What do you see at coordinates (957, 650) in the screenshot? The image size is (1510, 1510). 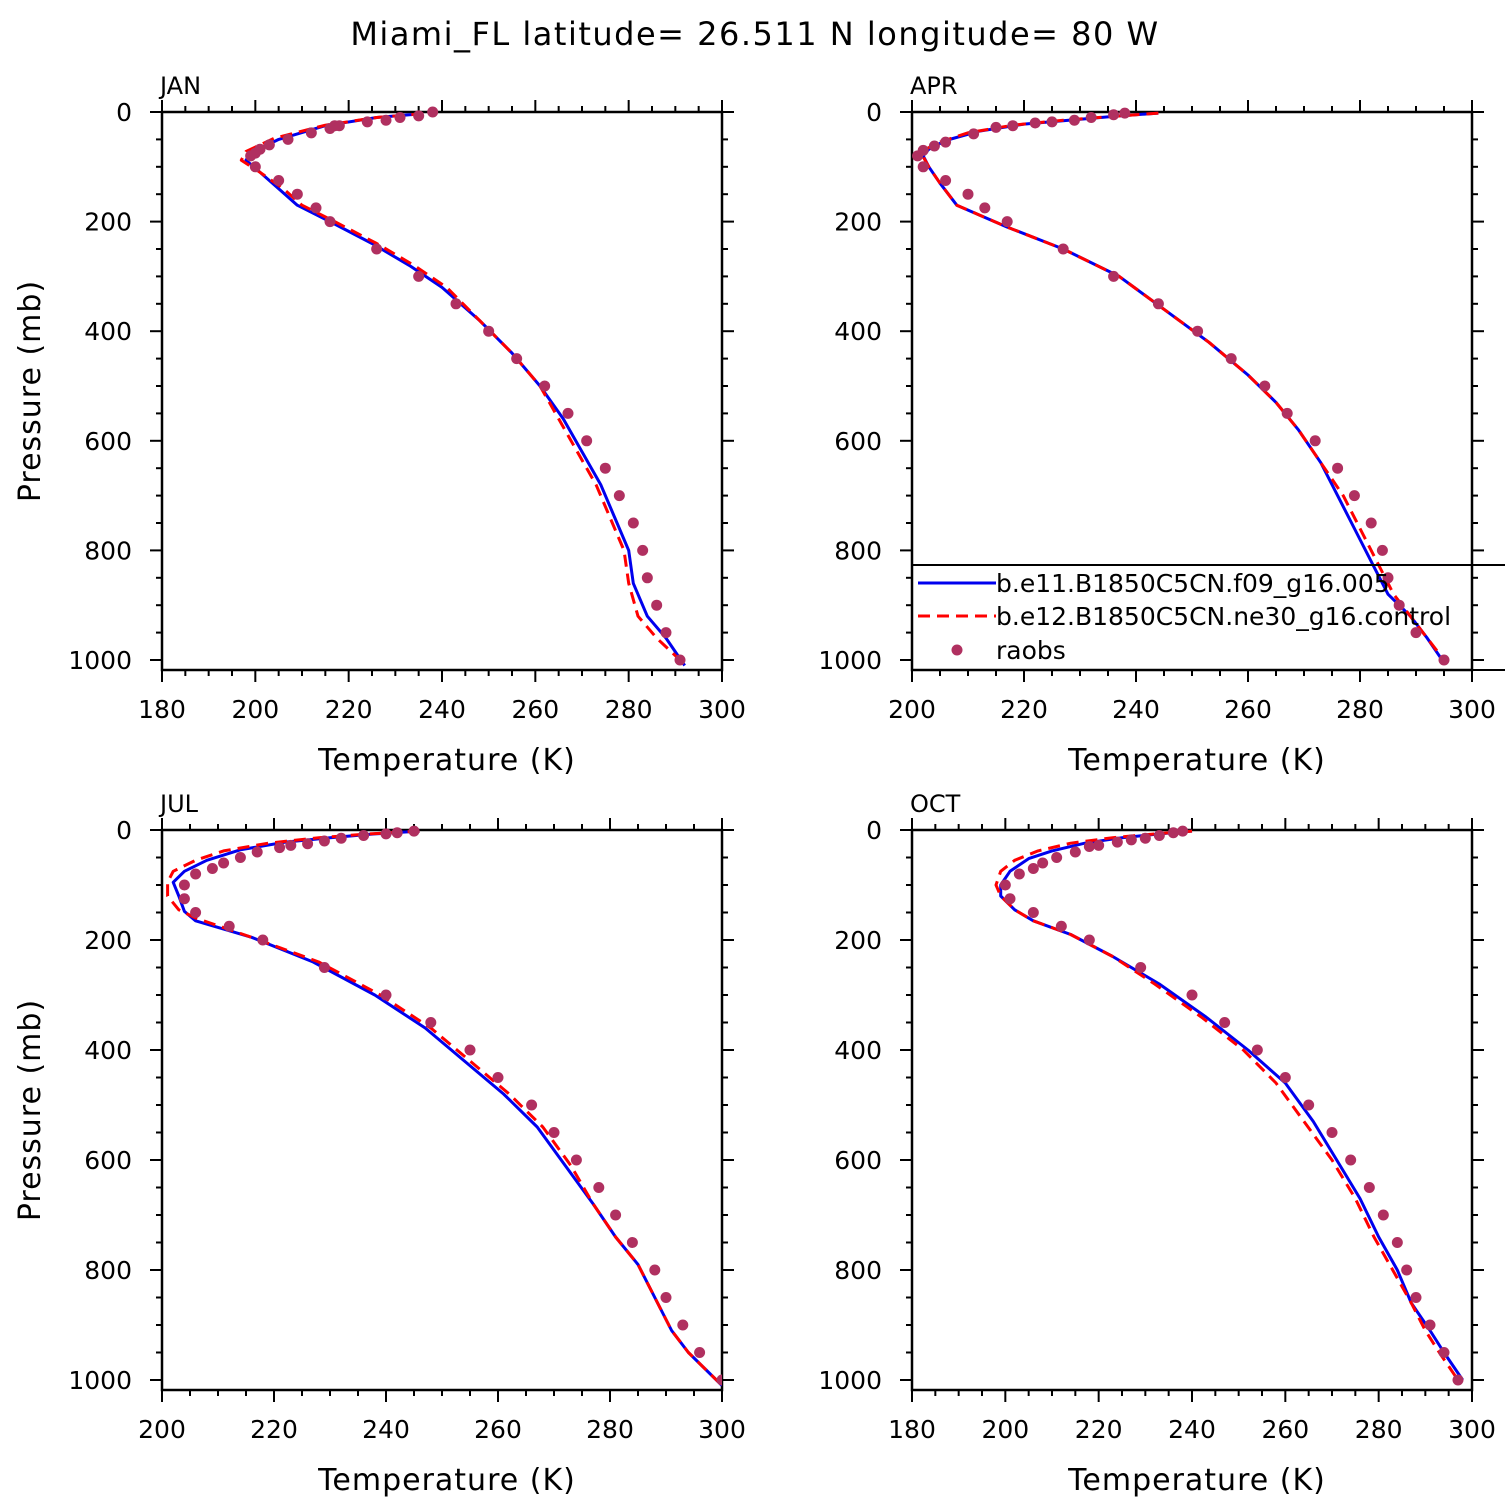 I see `legend-swatch-raobs` at bounding box center [957, 650].